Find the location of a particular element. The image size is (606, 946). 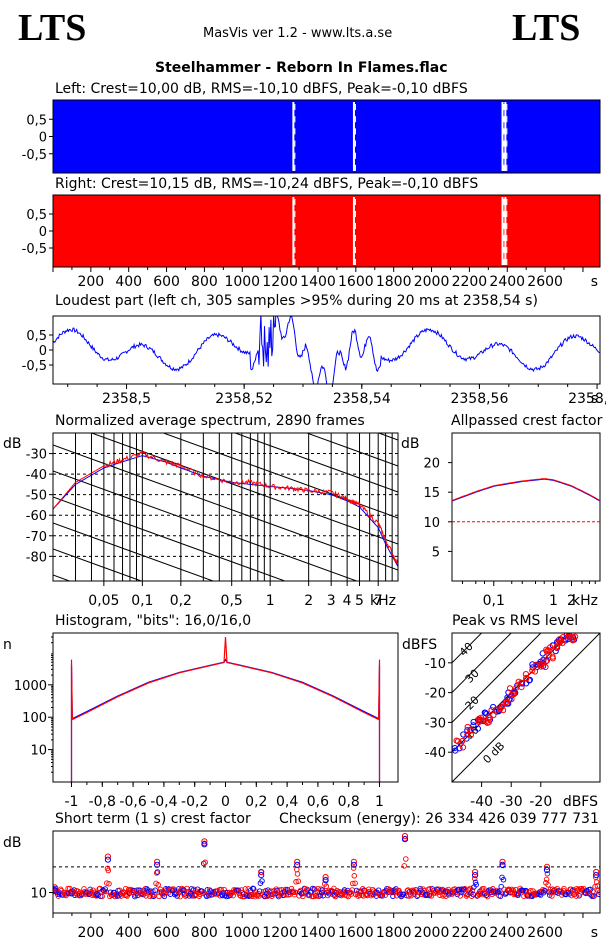

time-axis-label: 2200 is located at coordinates (470, 282).